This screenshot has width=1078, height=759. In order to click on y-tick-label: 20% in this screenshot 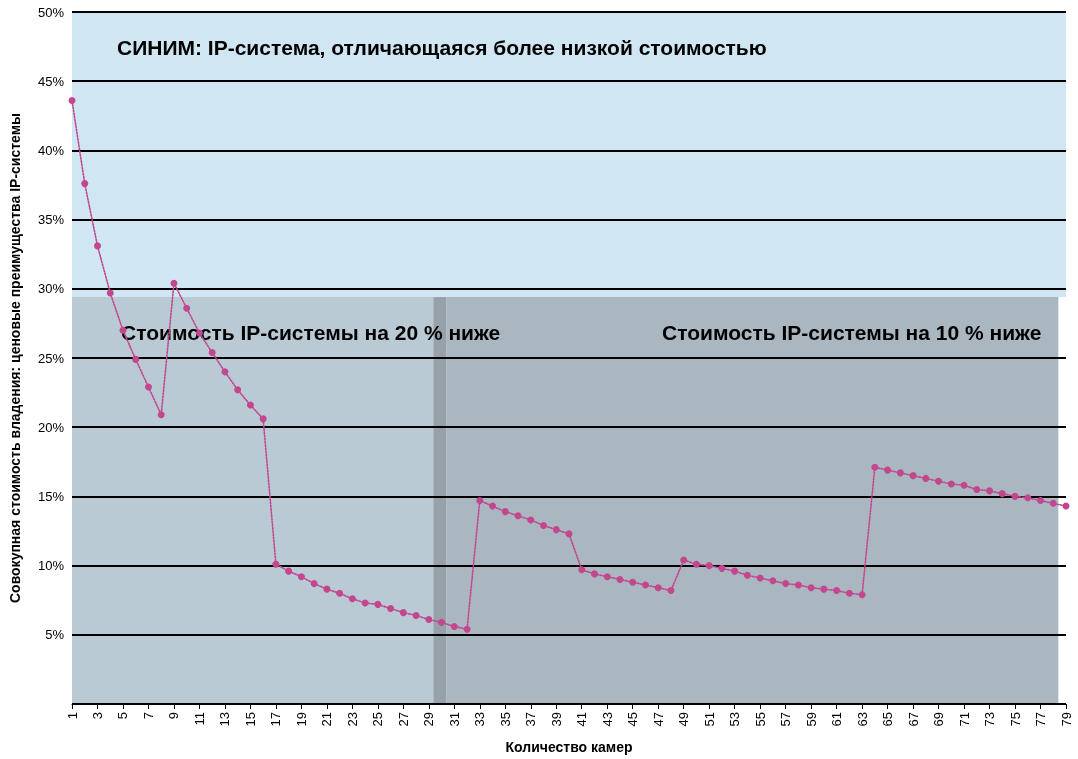, I will do `click(51, 427)`.